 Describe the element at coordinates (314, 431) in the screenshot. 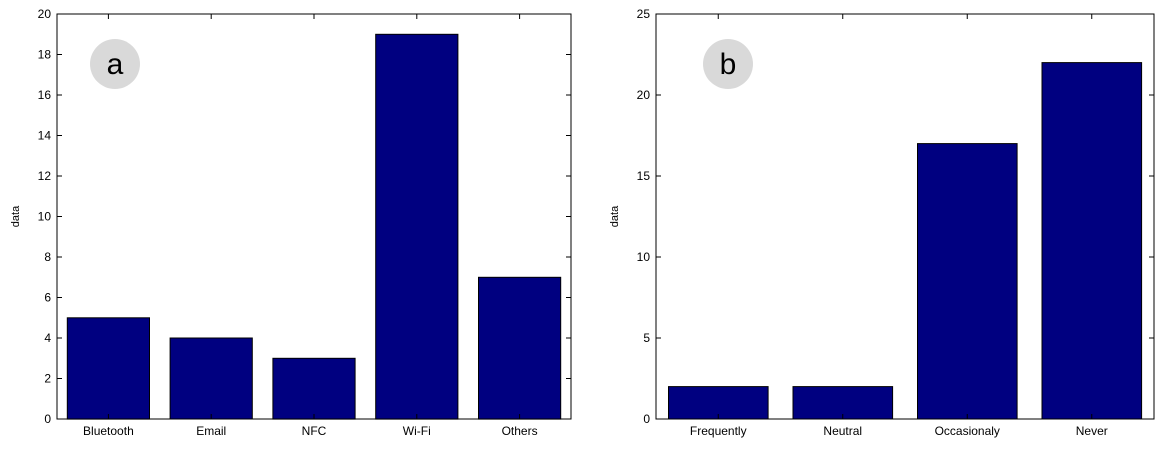

I see `x-tick-label: NFC` at that location.